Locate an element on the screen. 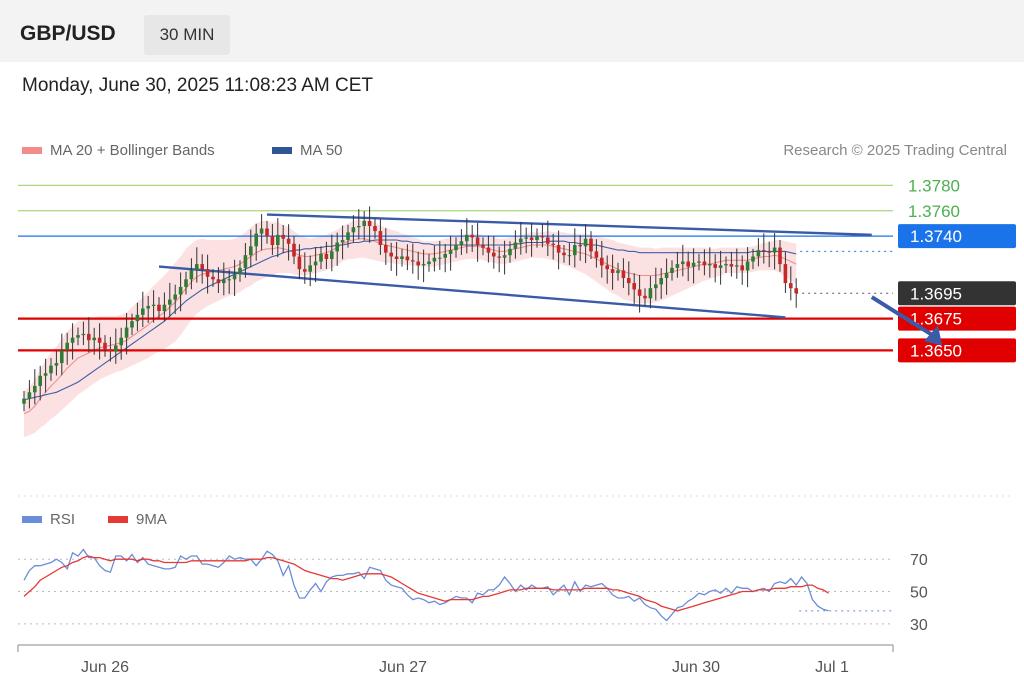 This screenshot has width=1024, height=692. rsi-ma-line is located at coordinates (426, 583).